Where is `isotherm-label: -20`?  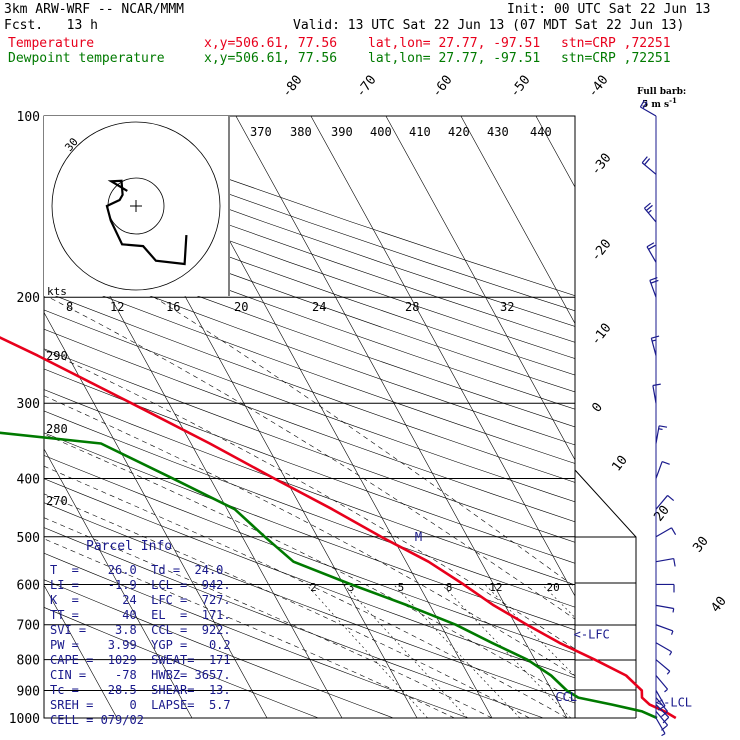
isotherm-label: -20 is located at coordinates (601, 251).